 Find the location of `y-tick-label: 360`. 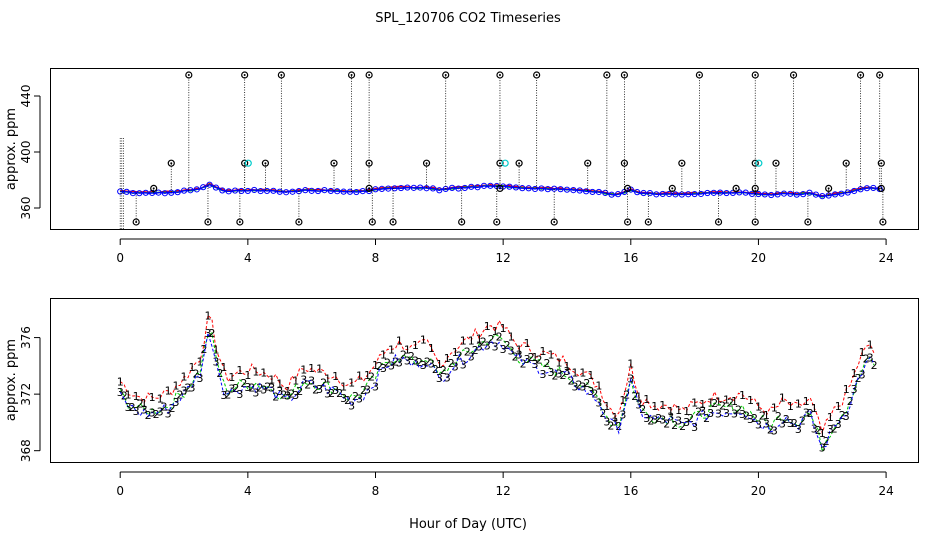

y-tick-label: 360 is located at coordinates (26, 208).